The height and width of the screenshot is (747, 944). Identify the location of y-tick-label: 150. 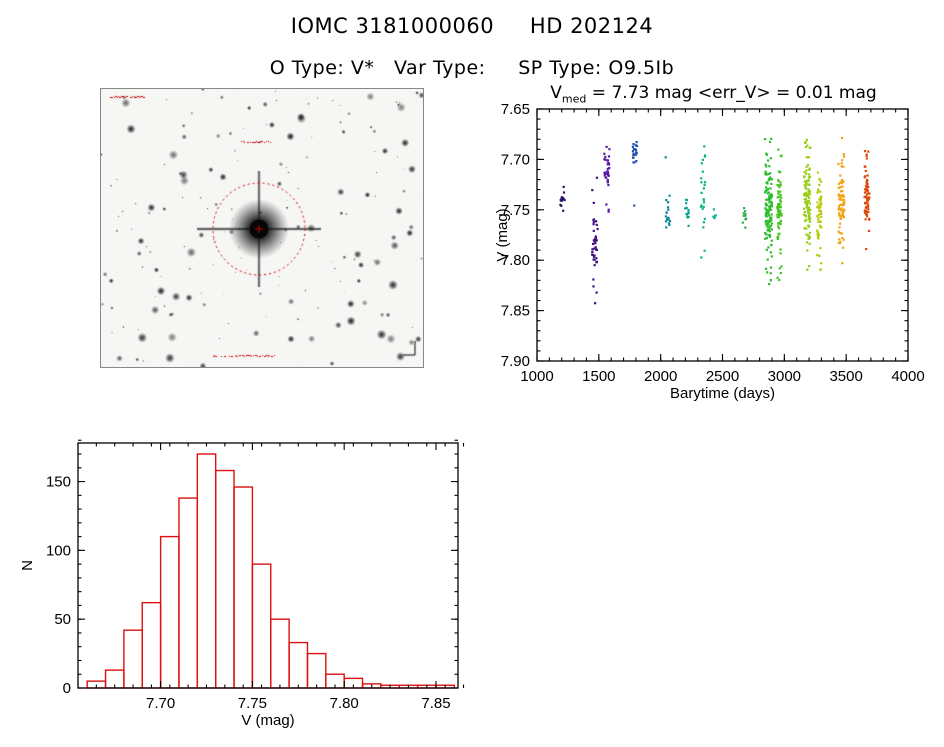
(58, 482).